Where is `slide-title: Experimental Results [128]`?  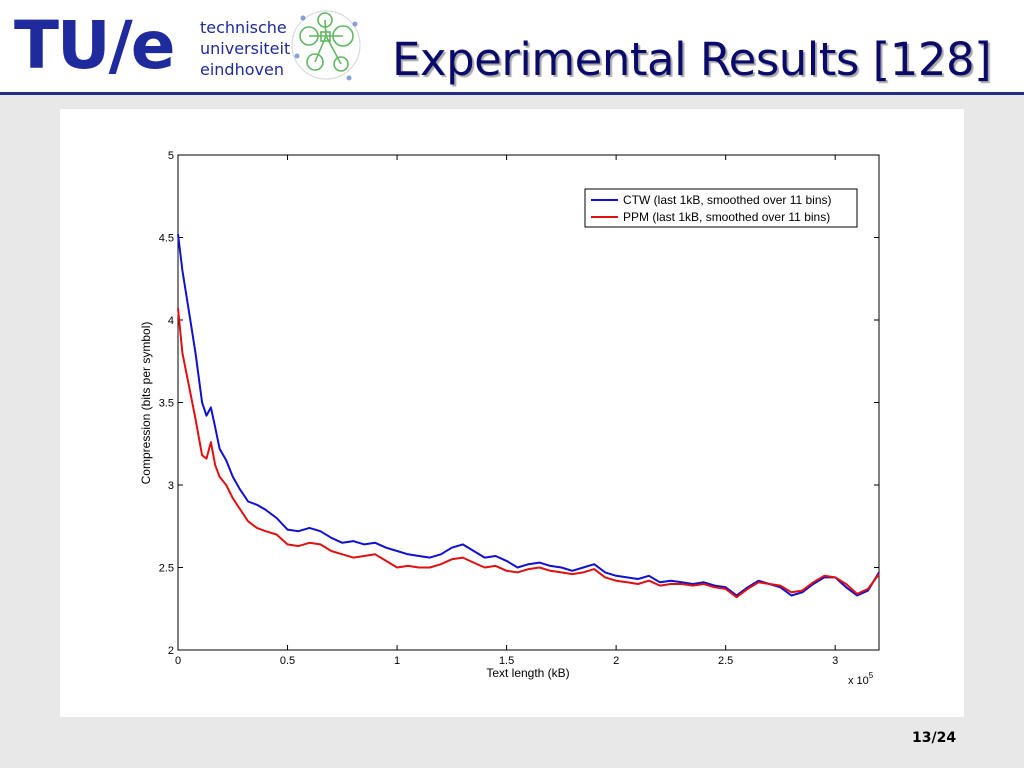
slide-title: Experimental Results [128] is located at coordinates (692, 59).